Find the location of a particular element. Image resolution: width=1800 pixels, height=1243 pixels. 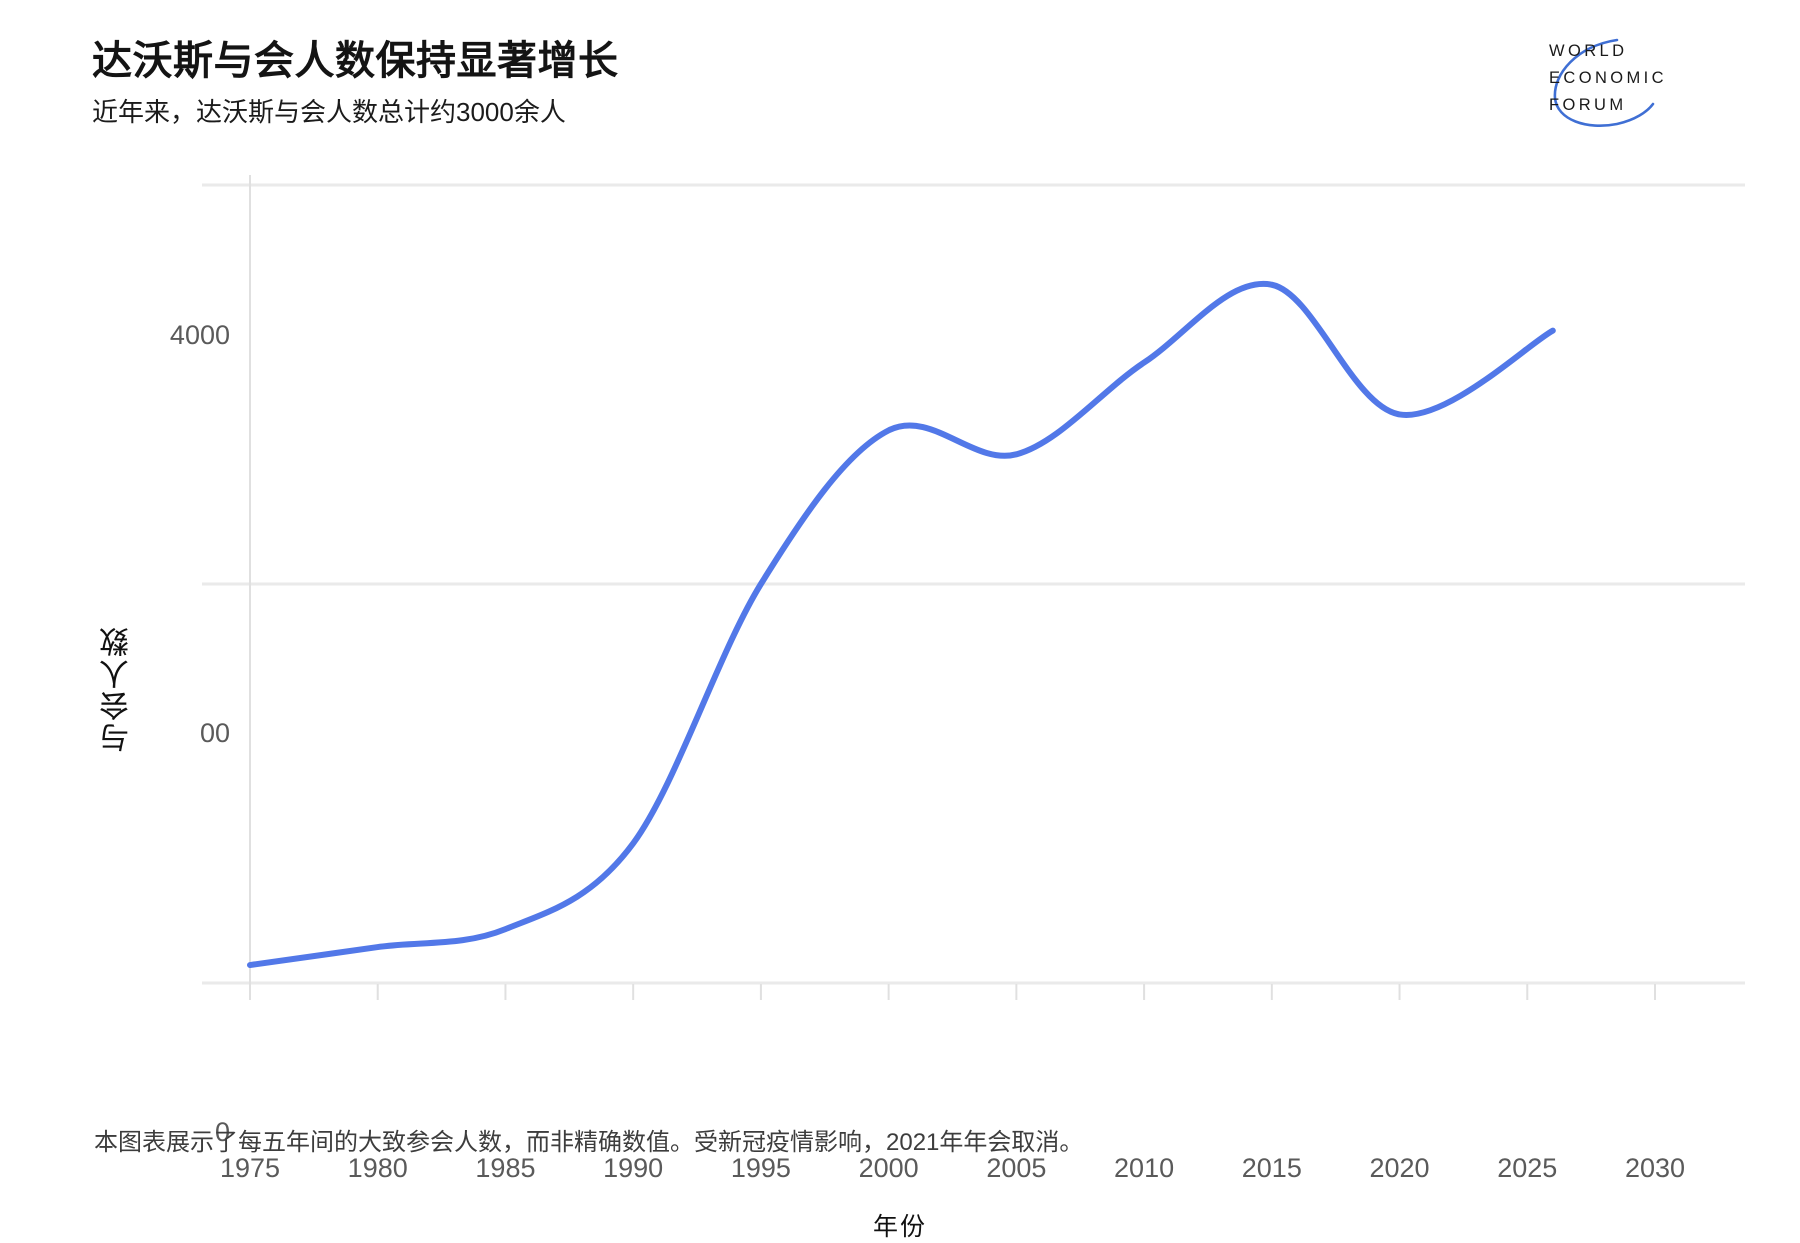

page-title: 达沃斯与会人数保持显著增长 is located at coordinates (355, 61).